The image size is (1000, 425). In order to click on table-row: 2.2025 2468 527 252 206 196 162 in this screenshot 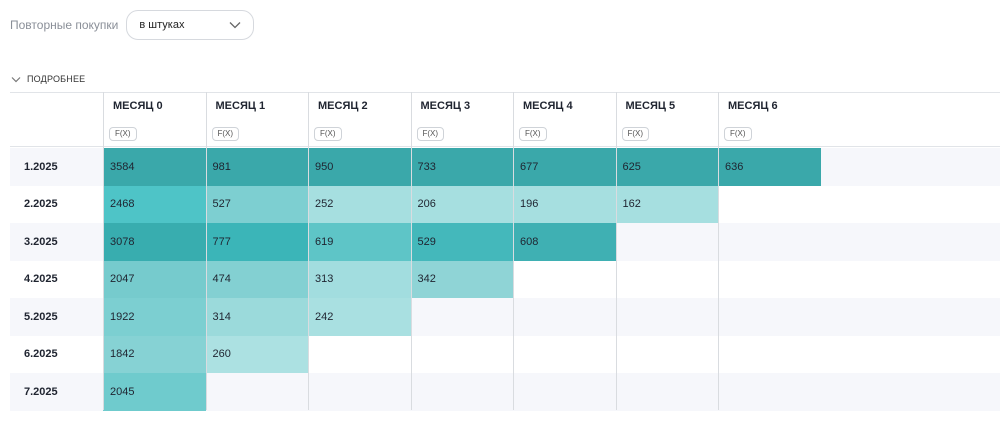, I will do `click(505, 204)`.